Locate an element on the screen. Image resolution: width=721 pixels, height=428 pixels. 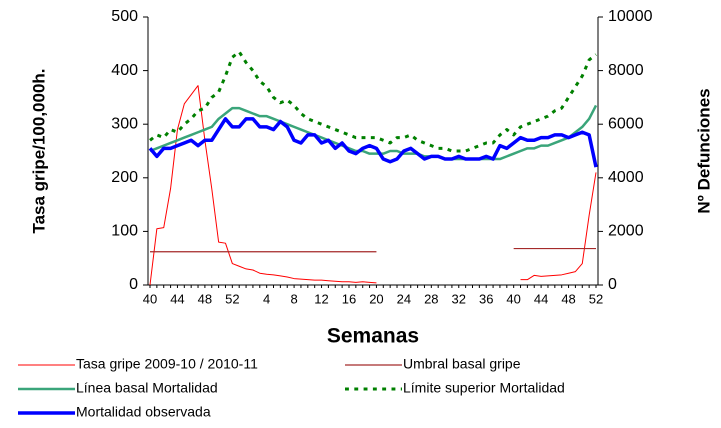
x-tick-label: 4 is located at coordinates (266, 298).